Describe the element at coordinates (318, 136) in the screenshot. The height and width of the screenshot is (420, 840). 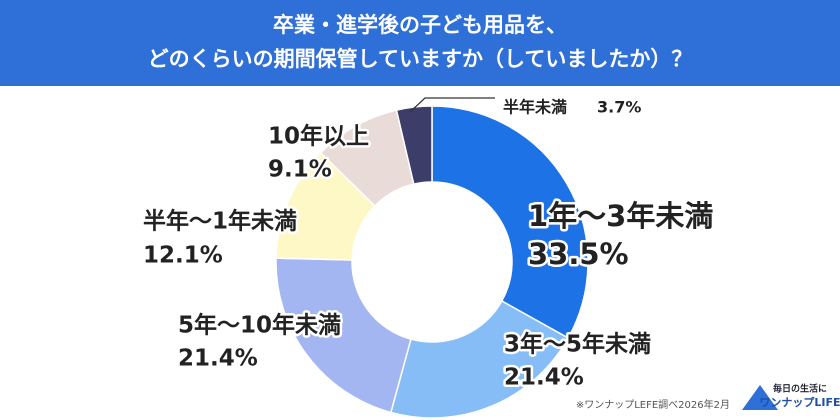
I see `category-label: 10年以上` at that location.